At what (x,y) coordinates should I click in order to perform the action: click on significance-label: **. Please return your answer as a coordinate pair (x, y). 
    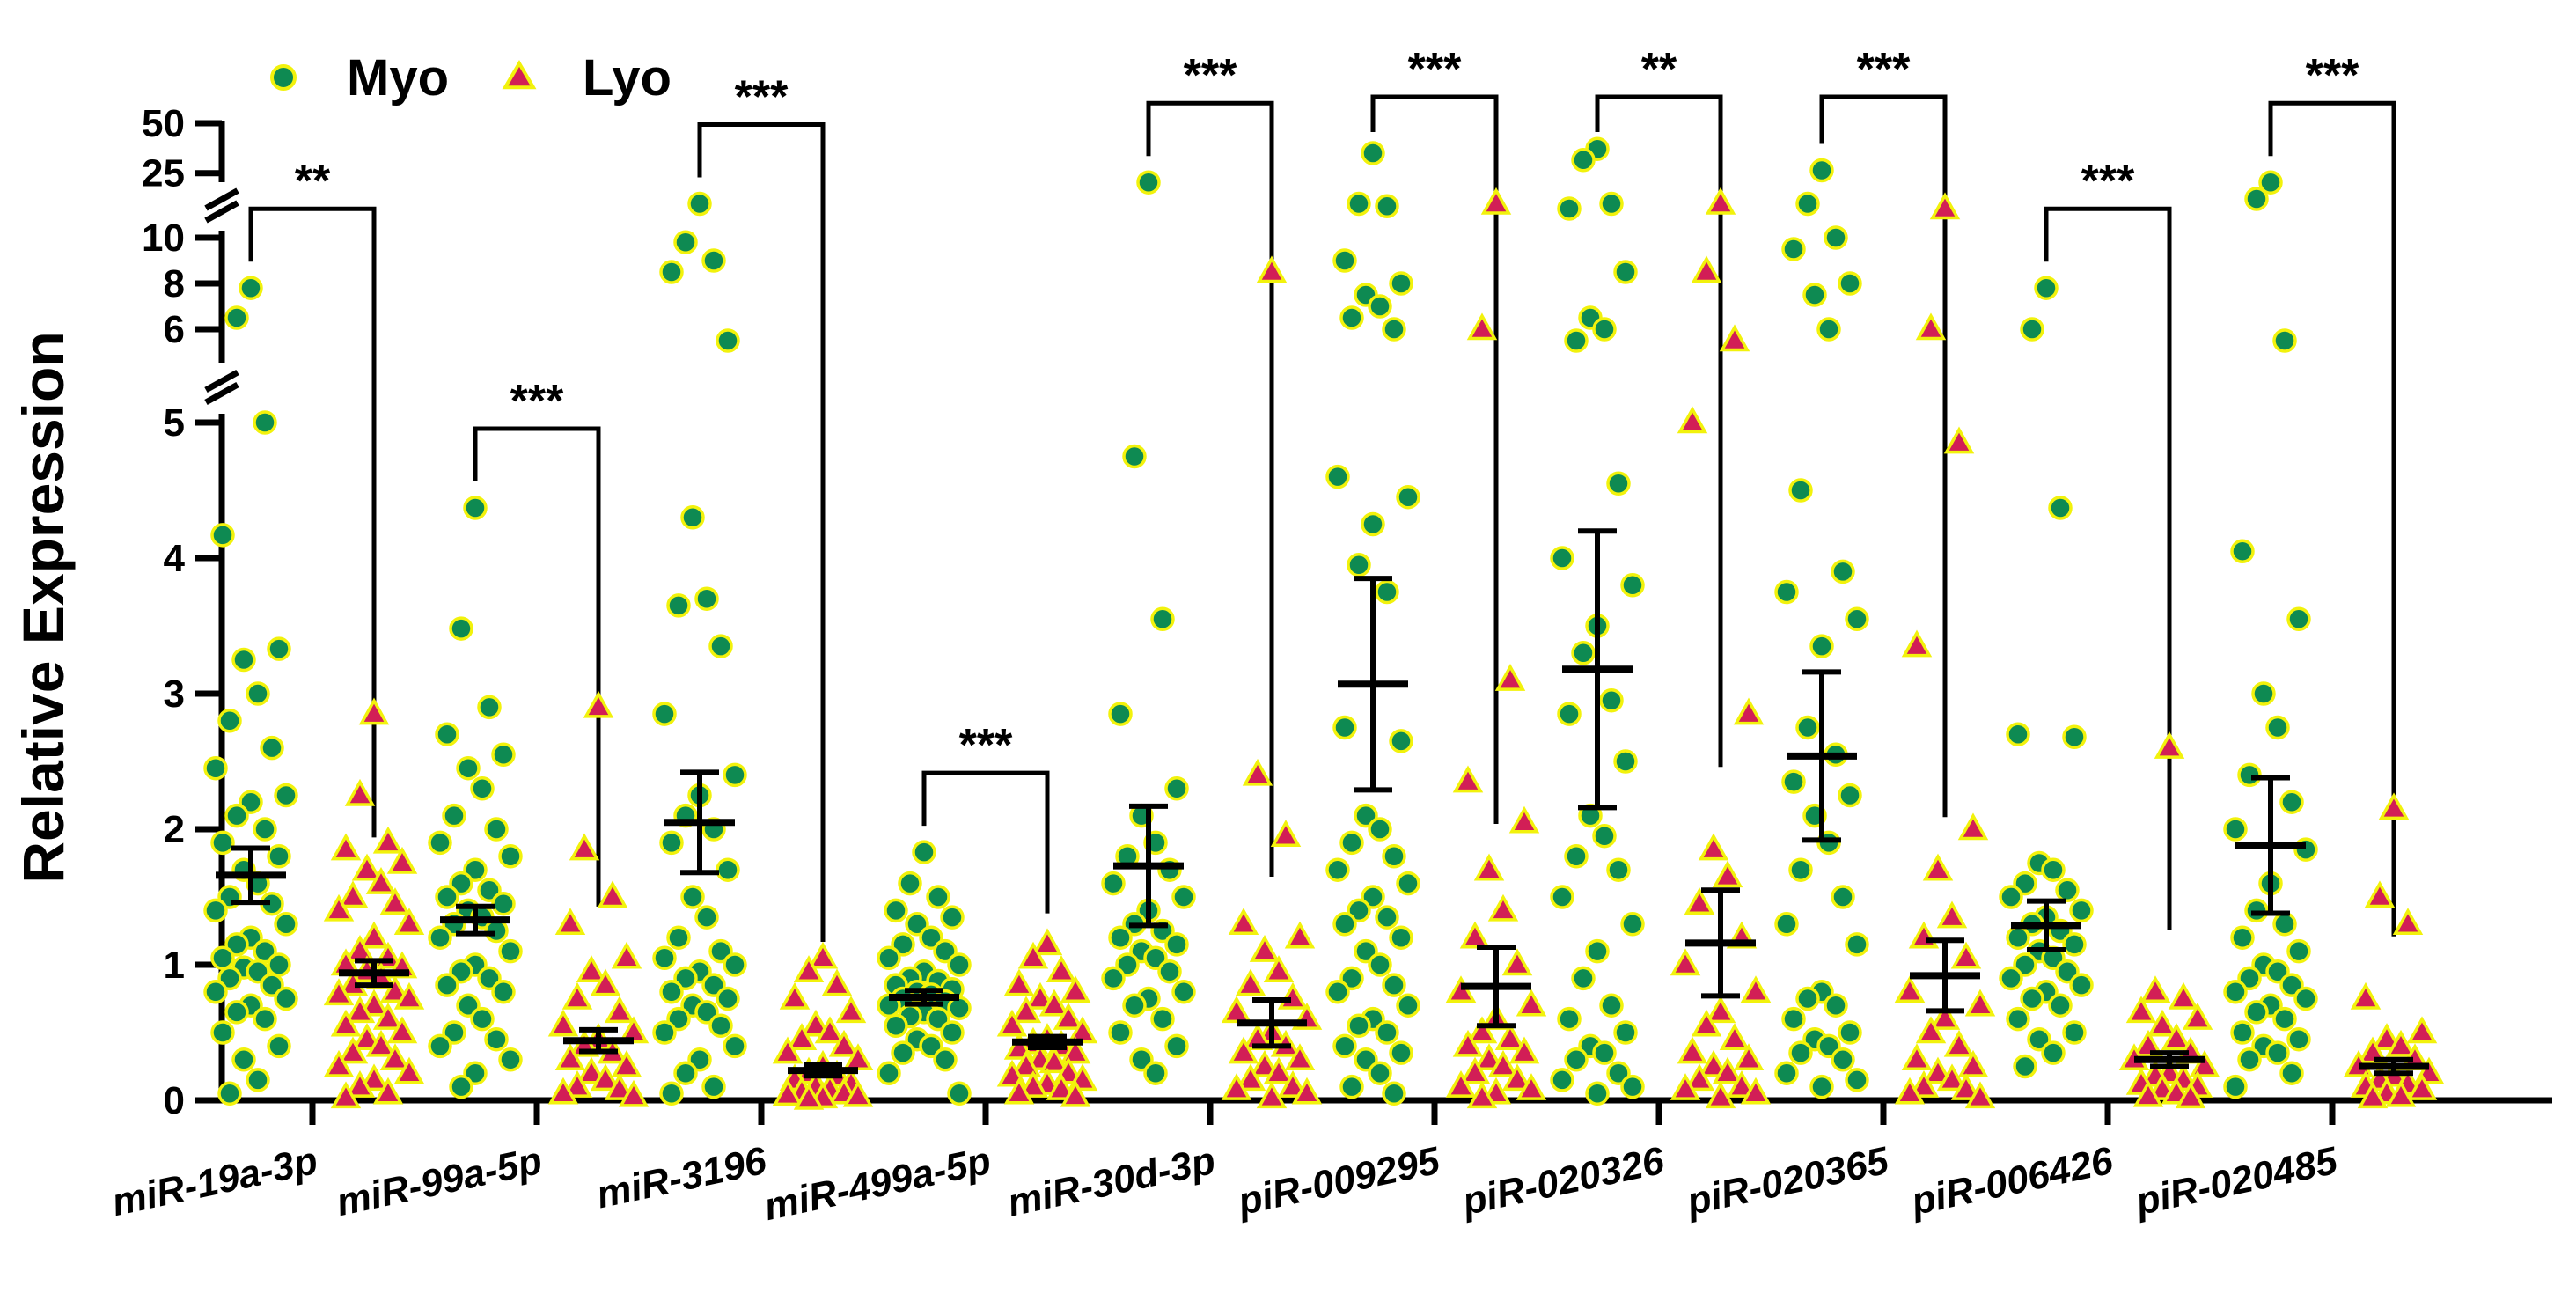
    Looking at the image, I should click on (313, 181).